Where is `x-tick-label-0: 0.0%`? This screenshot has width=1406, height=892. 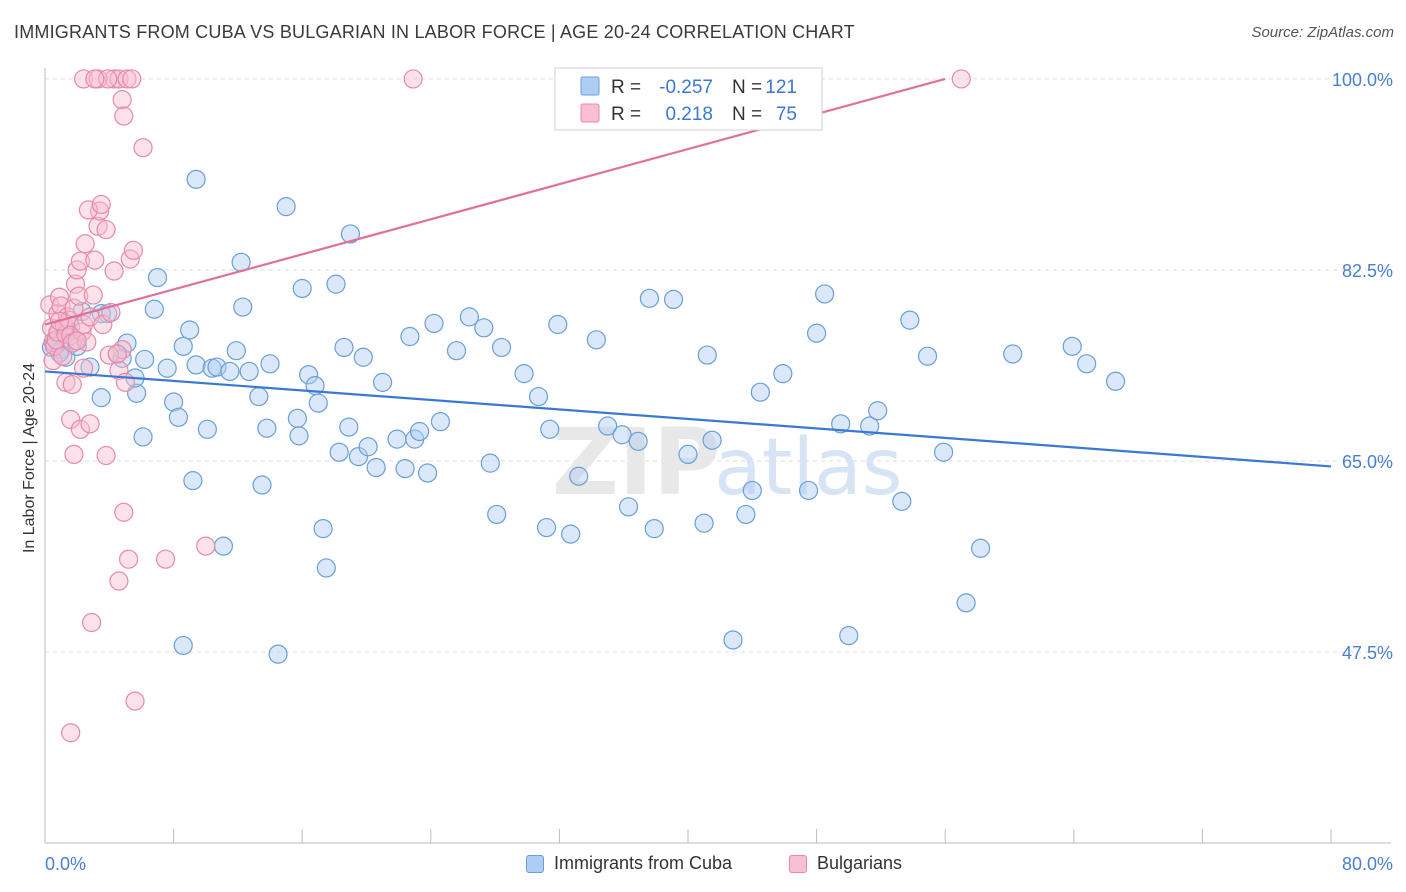
x-tick-label-0: 0.0% is located at coordinates (65, 864).